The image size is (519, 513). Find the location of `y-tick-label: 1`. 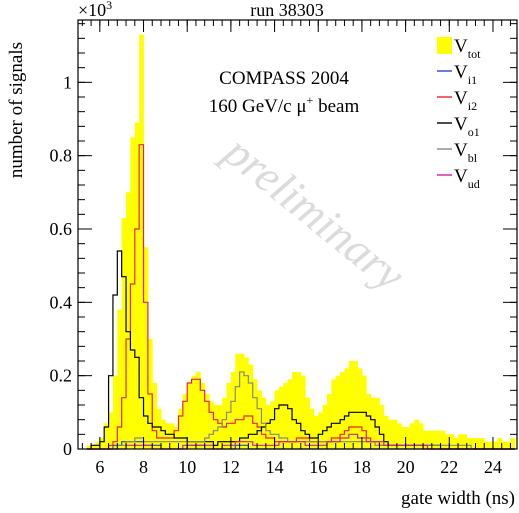

y-tick-label: 1 is located at coordinates (67, 82).